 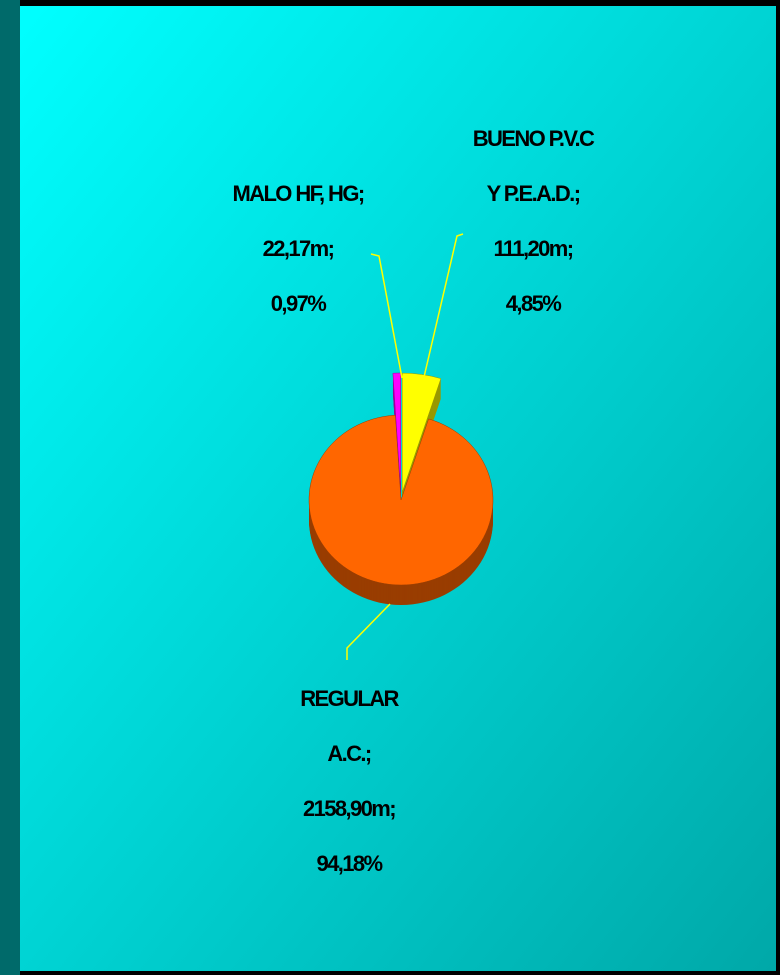 What do you see at coordinates (349, 808) in the screenshot?
I see `data-label: 2158,90m;` at bounding box center [349, 808].